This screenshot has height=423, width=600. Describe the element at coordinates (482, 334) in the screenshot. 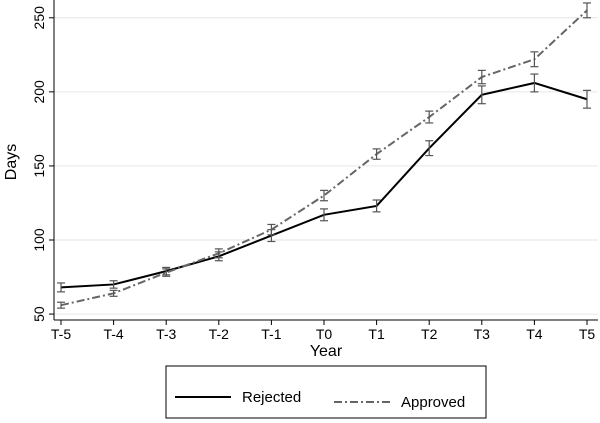

I see `x-tick-label: T3` at that location.